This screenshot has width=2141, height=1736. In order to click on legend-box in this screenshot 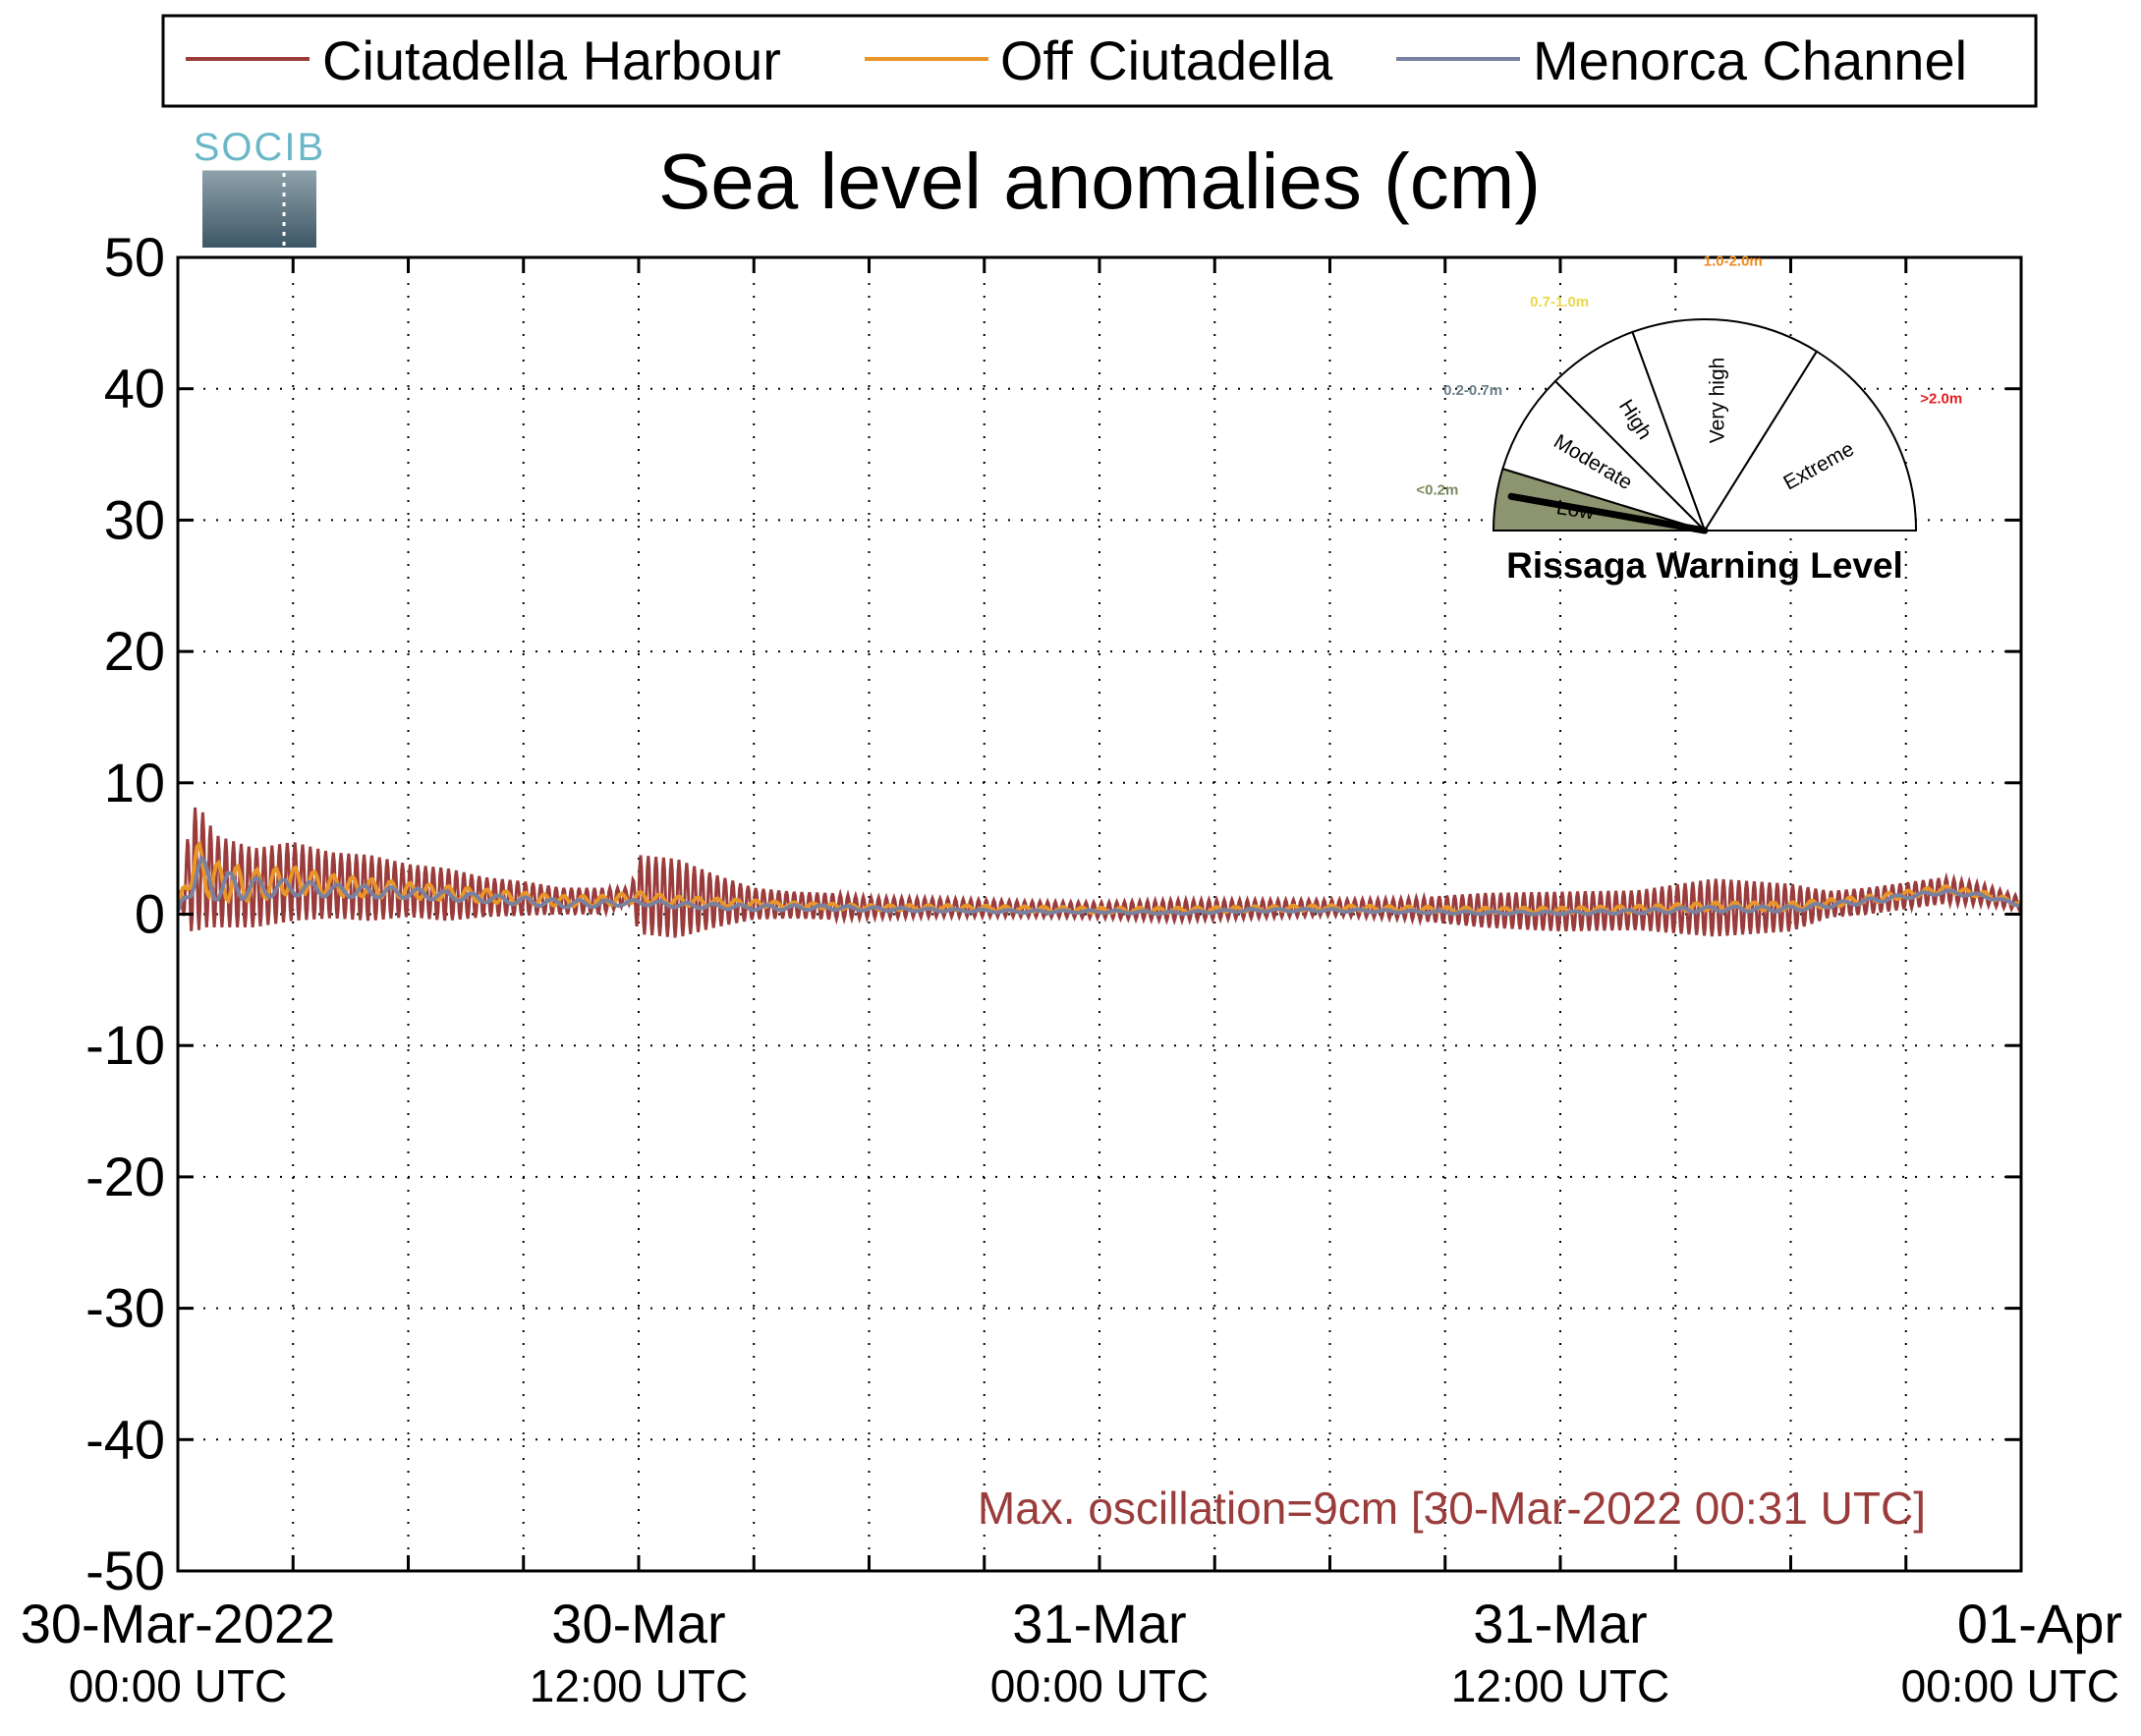, I will do `click(1099, 61)`.